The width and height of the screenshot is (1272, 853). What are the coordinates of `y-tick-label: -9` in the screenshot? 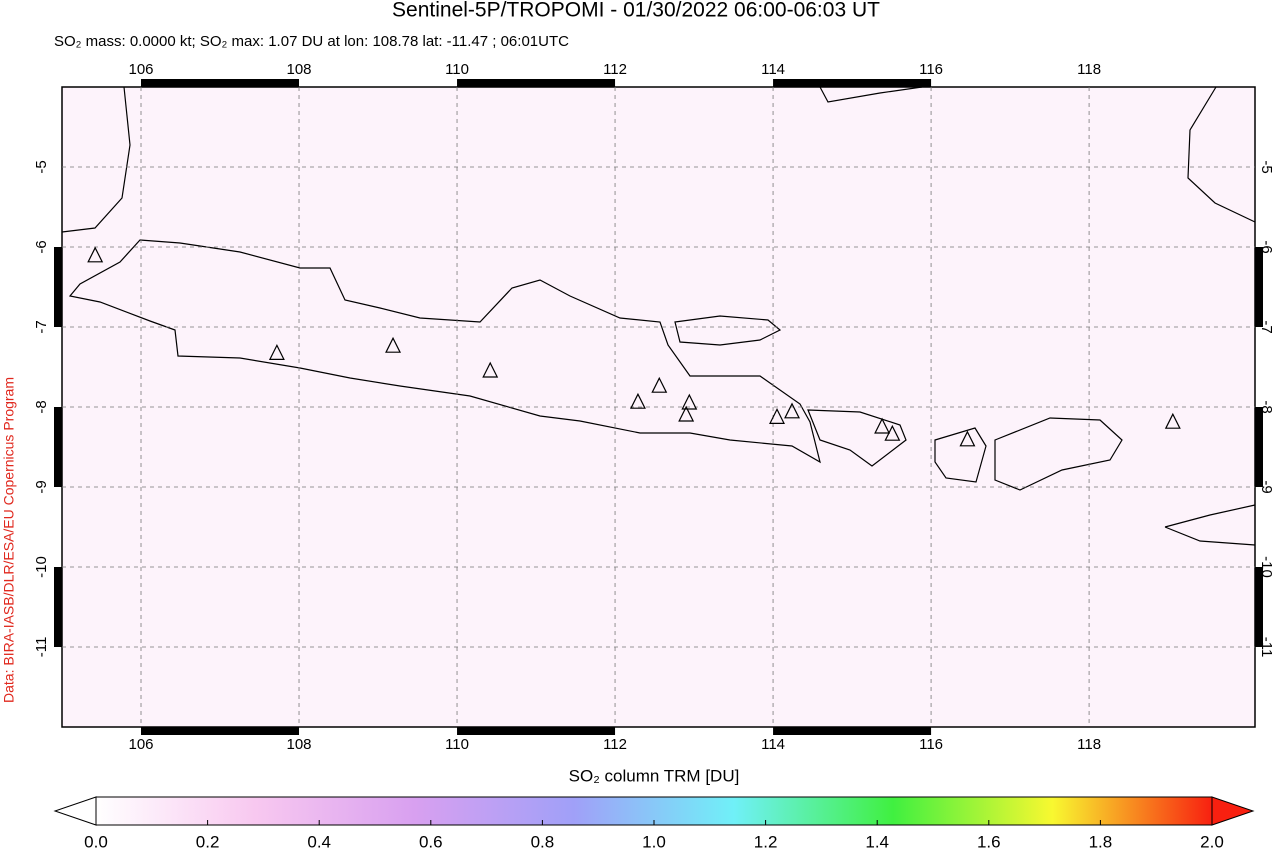 It's located at (41, 486).